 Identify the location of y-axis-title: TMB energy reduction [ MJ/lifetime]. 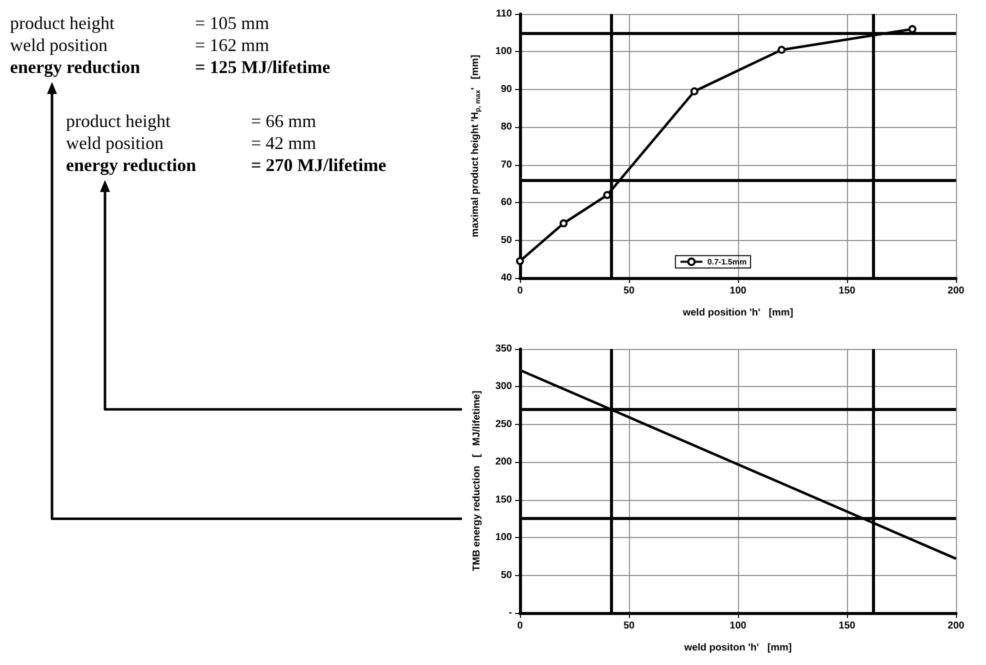
(477, 481).